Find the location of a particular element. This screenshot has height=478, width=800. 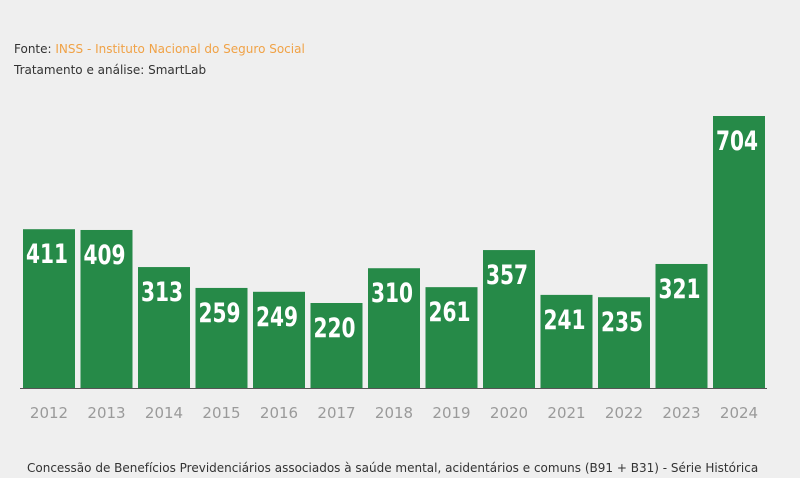

bar-2012 is located at coordinates (49, 308).